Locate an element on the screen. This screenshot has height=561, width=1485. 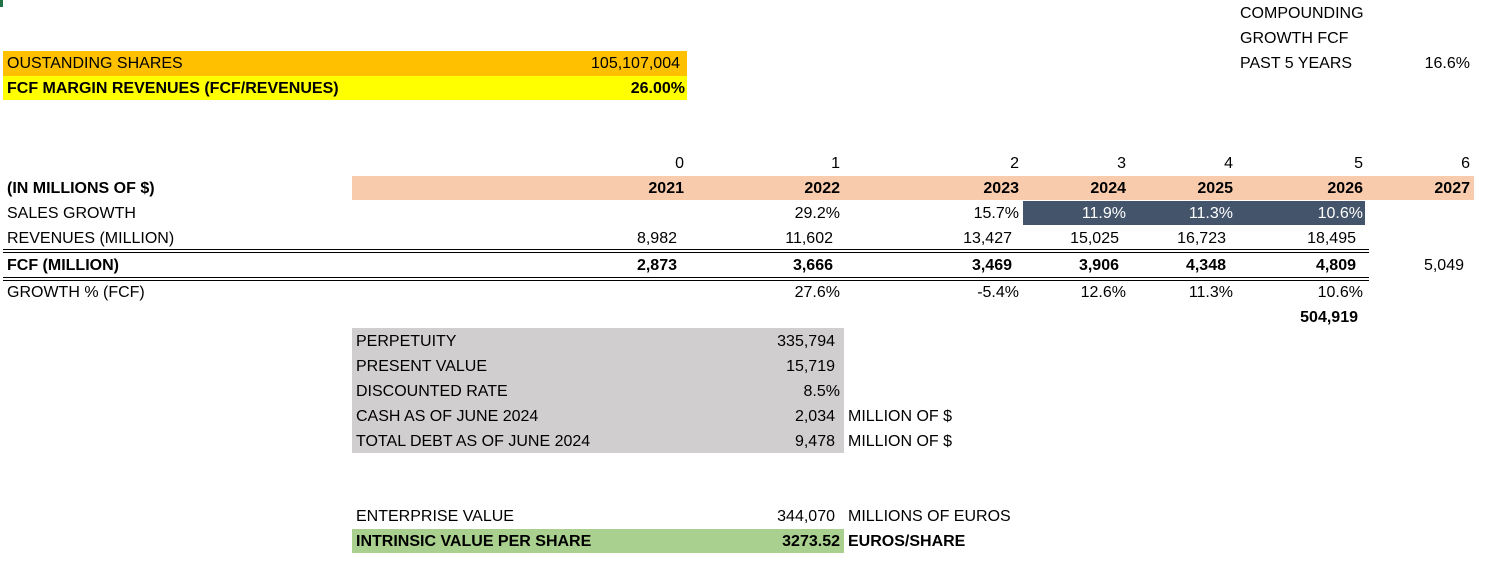
shares-value: 105,107,004 is located at coordinates (635, 63).